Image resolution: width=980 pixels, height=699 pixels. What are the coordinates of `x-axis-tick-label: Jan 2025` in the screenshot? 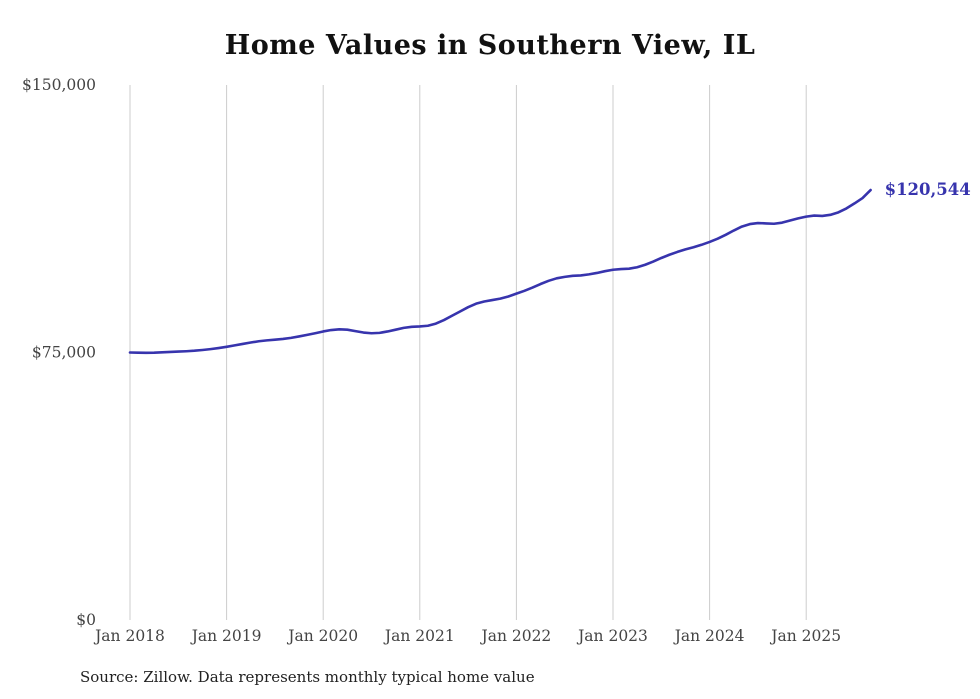 It's located at (805, 636).